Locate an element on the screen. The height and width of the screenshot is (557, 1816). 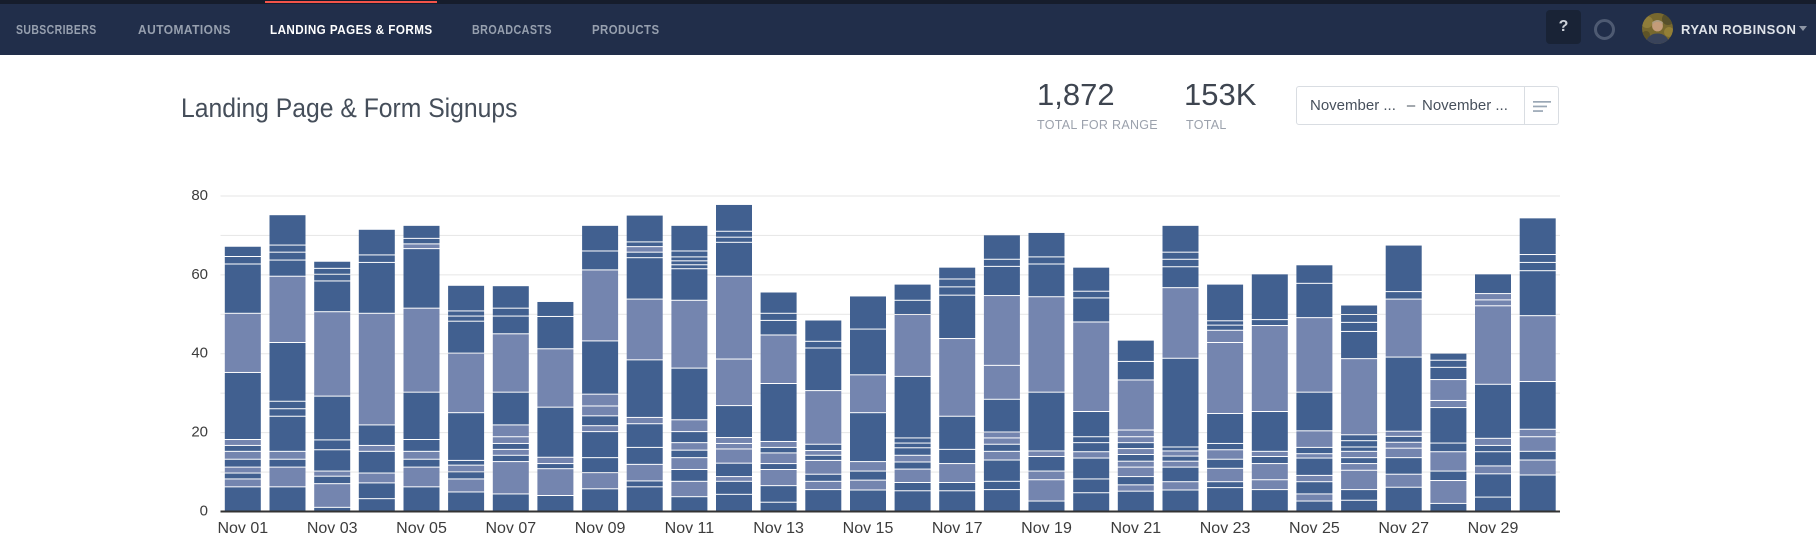
svg-text: 80 is located at coordinates (199, 195).